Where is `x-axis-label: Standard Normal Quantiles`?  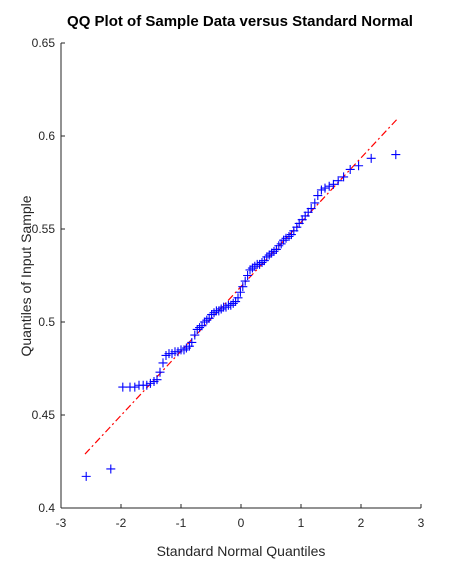
x-axis-label: Standard Normal Quantiles is located at coordinates (241, 551).